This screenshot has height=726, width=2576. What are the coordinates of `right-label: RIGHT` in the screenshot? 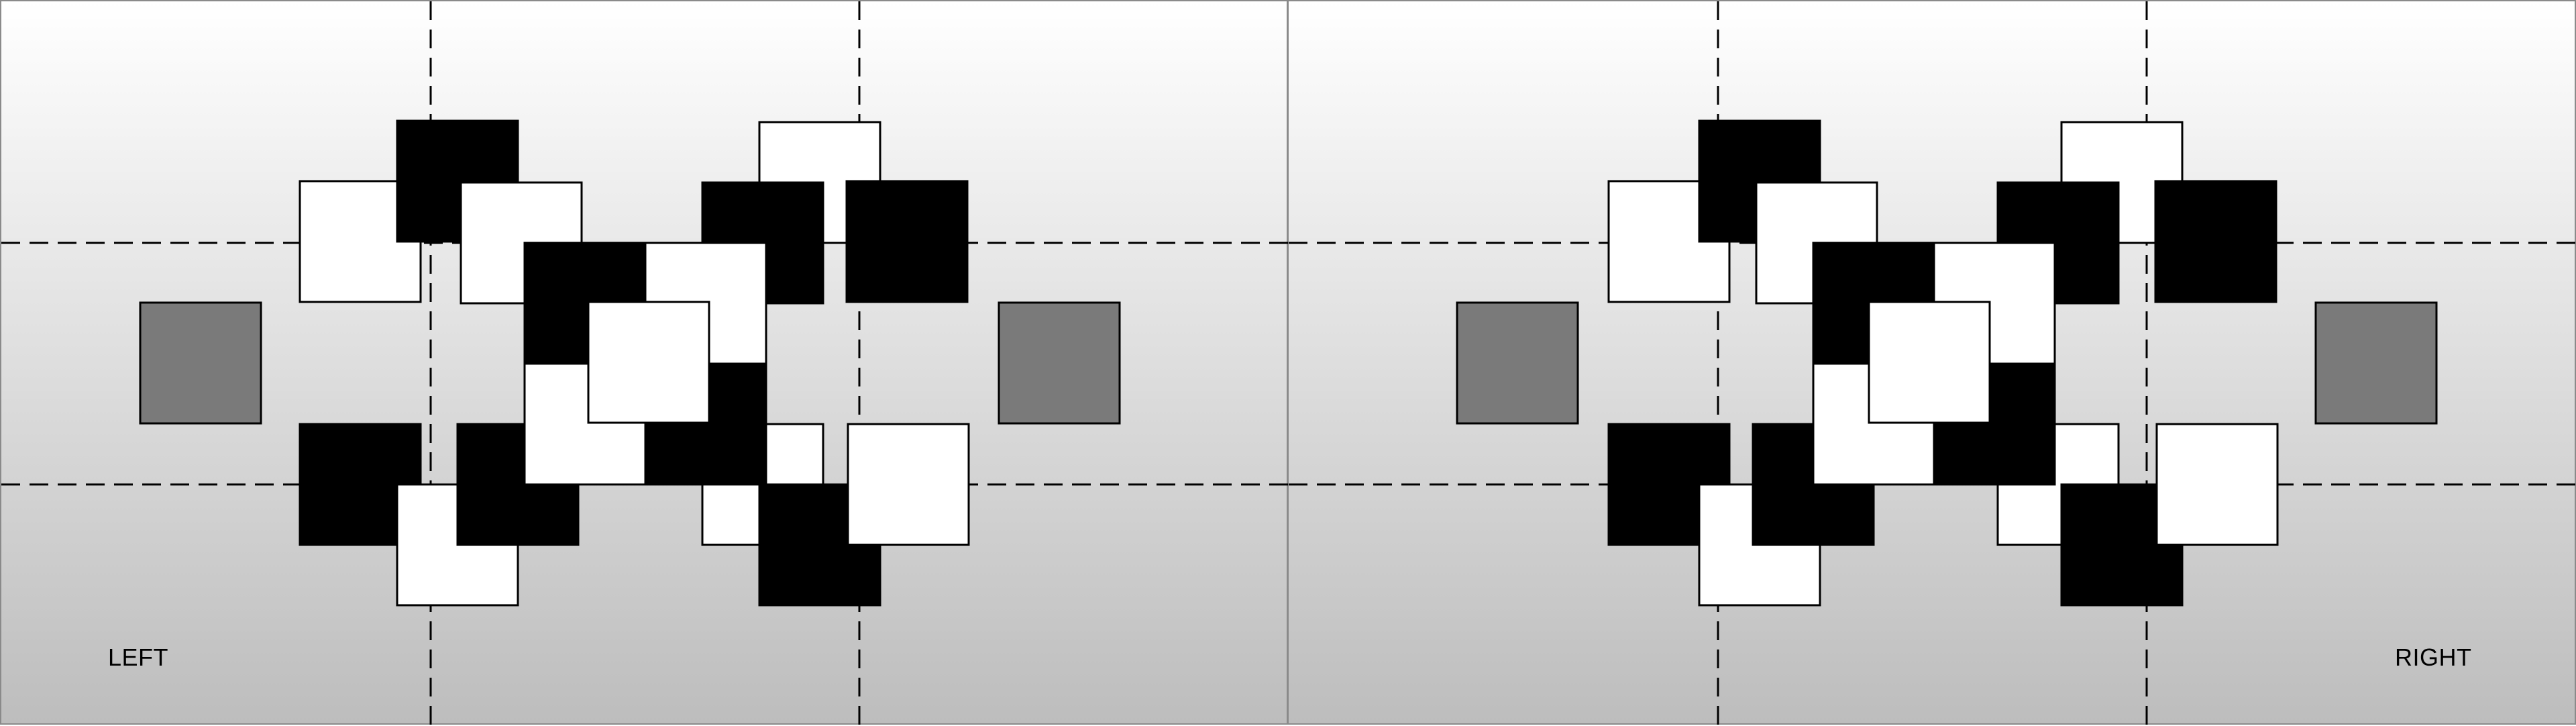 It's located at (2433, 657).